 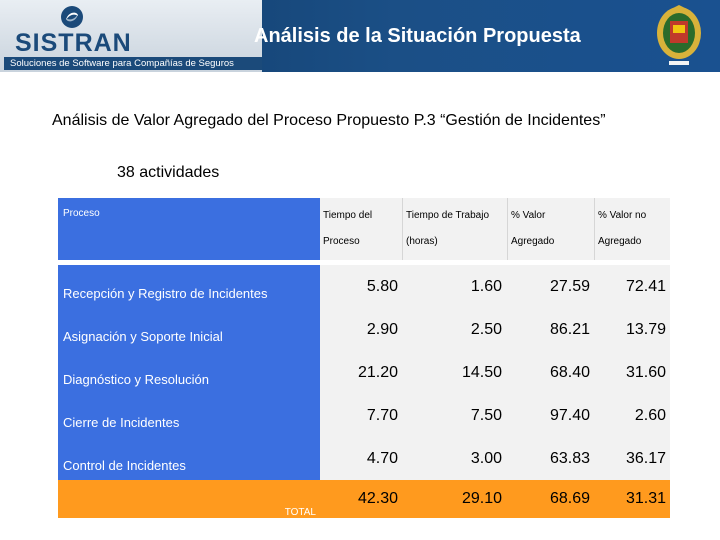 What do you see at coordinates (645, 458) in the screenshot?
I see `non-value-added-percent: 36.17` at bounding box center [645, 458].